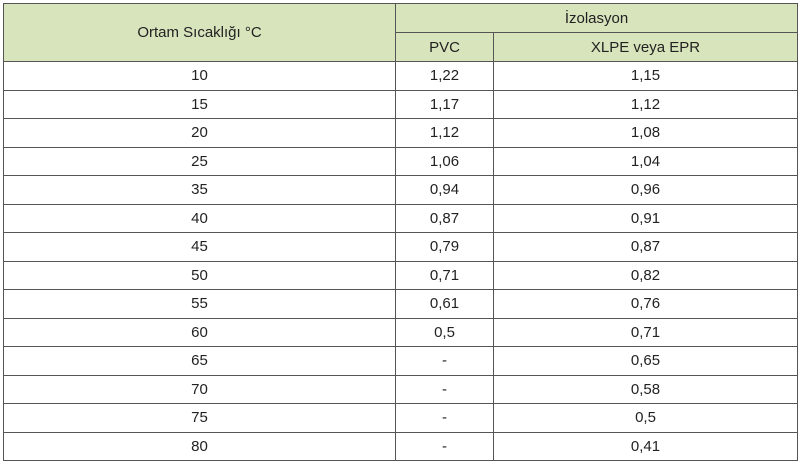 This screenshot has width=800, height=464. I want to click on table-cell: 65, so click(199, 361).